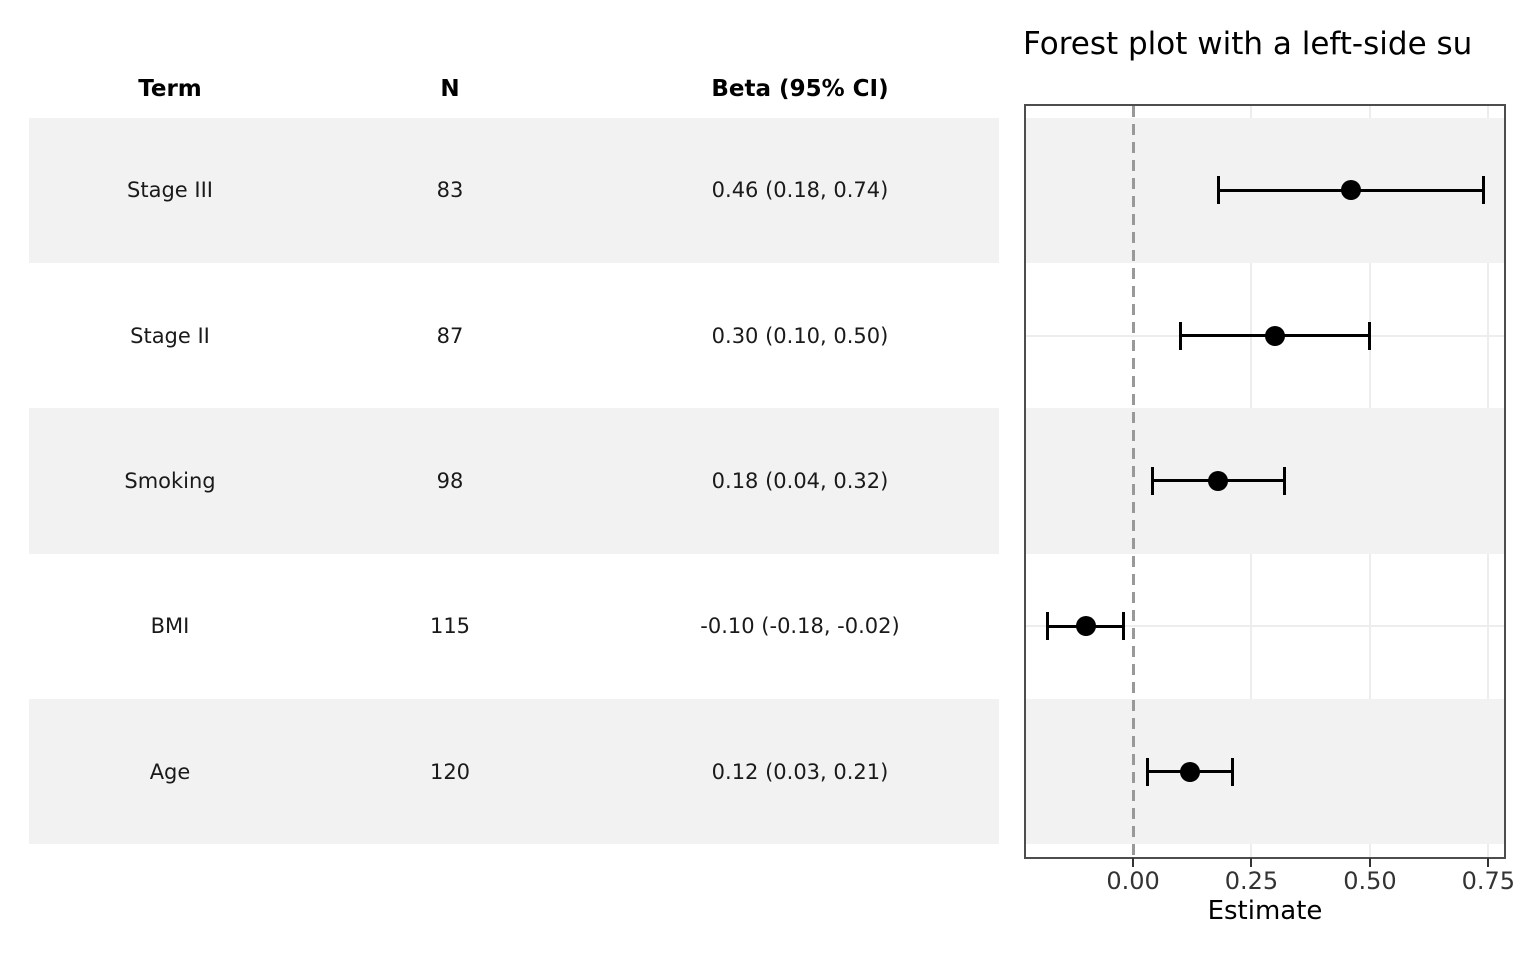 The image size is (1536, 960). Describe the element at coordinates (170, 190) in the screenshot. I see `cell-term: Stage III` at that location.